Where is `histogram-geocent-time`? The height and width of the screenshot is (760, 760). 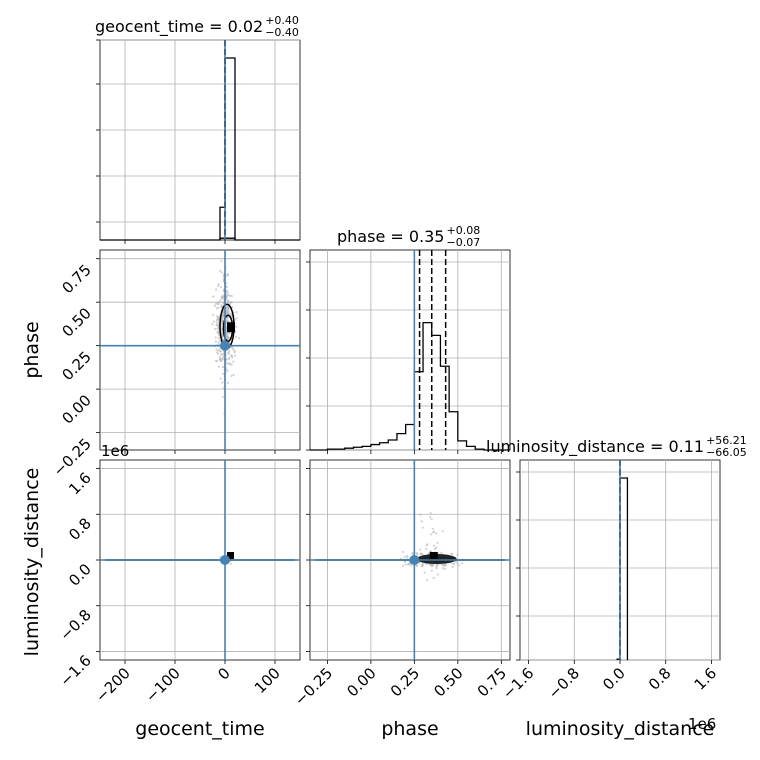
histogram-geocent-time is located at coordinates (227, 148).